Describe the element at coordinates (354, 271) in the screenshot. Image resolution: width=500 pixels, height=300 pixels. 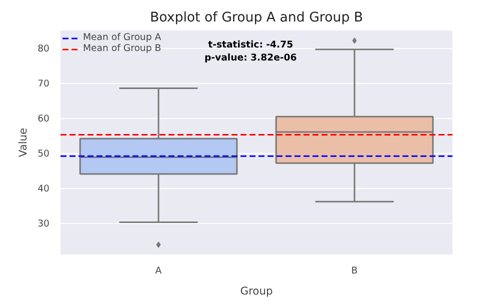
I see `x-tick-label: B` at that location.